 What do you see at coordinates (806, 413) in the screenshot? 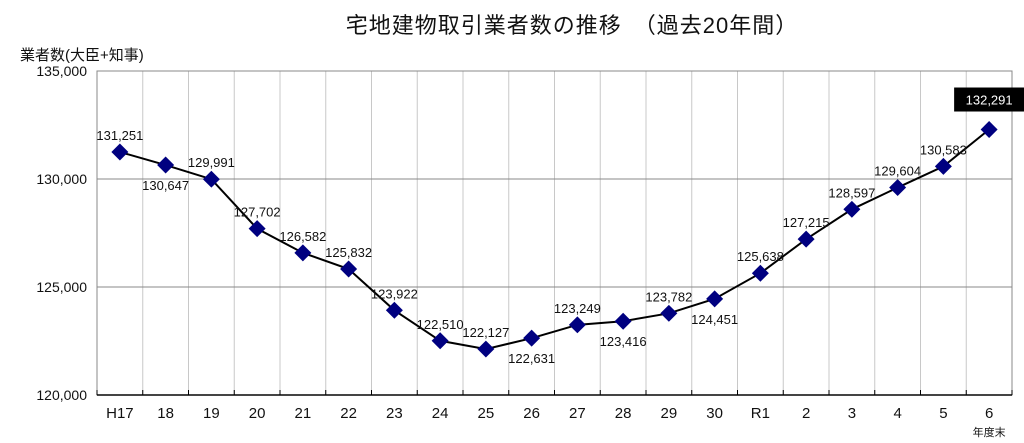
I see `x-tick-label: 2` at bounding box center [806, 413].